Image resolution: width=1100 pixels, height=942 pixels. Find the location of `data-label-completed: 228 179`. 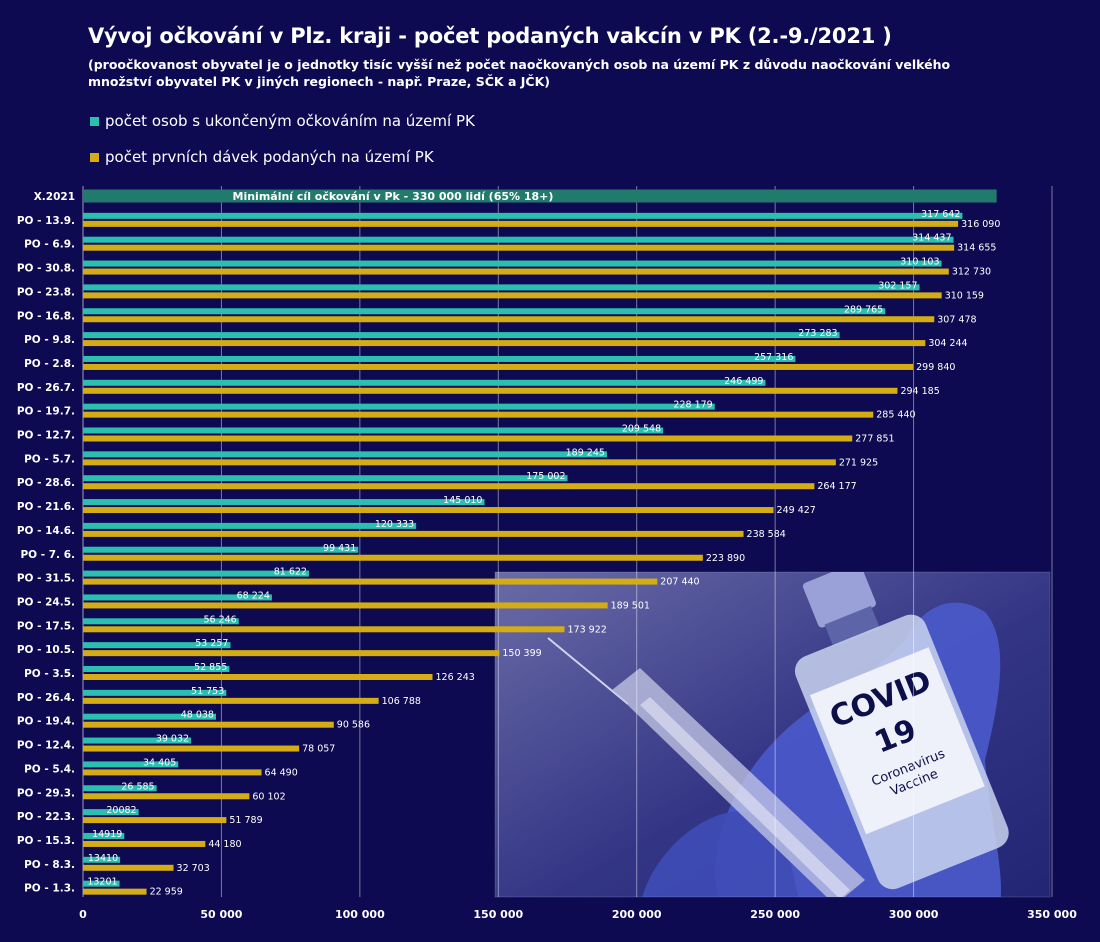

data-label-completed: 228 179 is located at coordinates (692, 405).